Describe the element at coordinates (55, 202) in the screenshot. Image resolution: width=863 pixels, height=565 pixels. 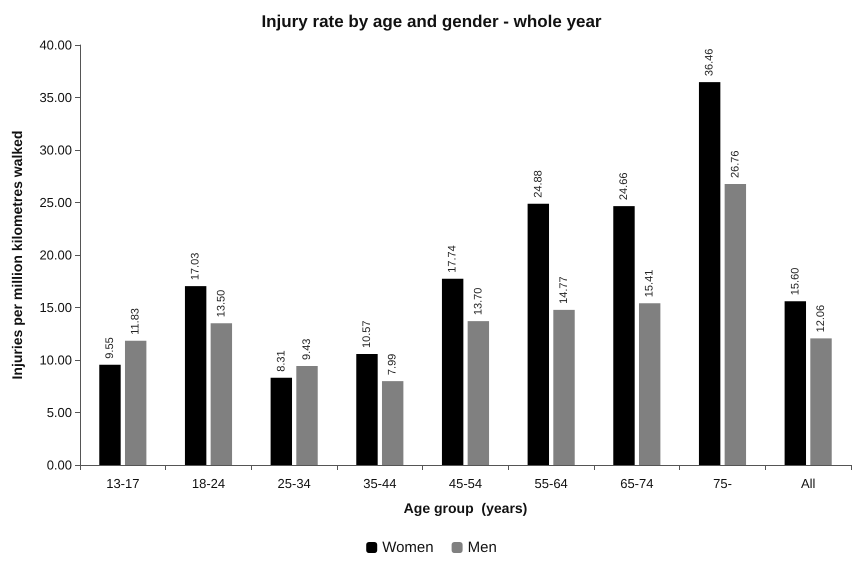
I see `y-tick-label: 25.00` at that location.